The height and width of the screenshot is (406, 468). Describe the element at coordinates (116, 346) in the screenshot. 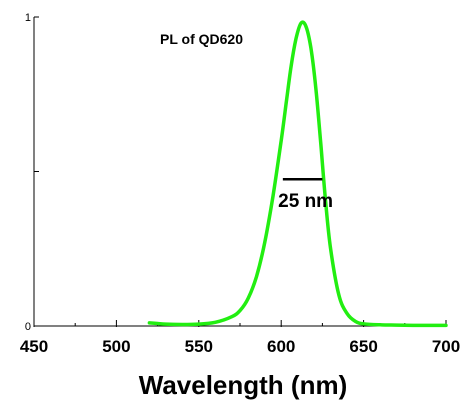

I see `x-tick-label: 500` at that location.